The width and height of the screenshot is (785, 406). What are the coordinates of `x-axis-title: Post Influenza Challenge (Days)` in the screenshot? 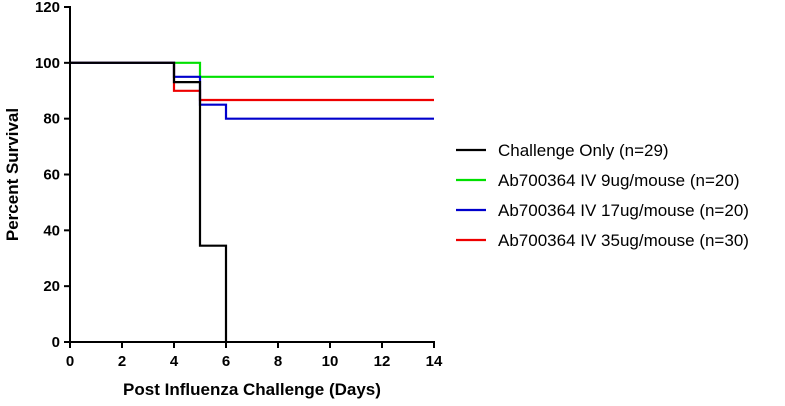 It's located at (252, 389).